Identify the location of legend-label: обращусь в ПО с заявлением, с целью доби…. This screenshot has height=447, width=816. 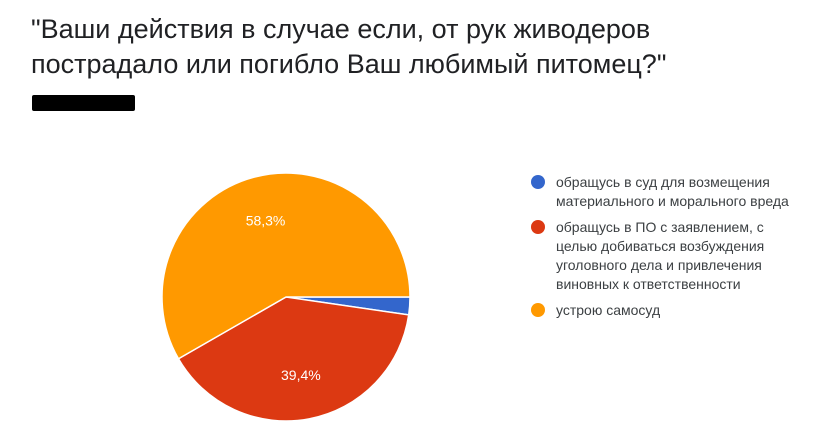
(660, 255).